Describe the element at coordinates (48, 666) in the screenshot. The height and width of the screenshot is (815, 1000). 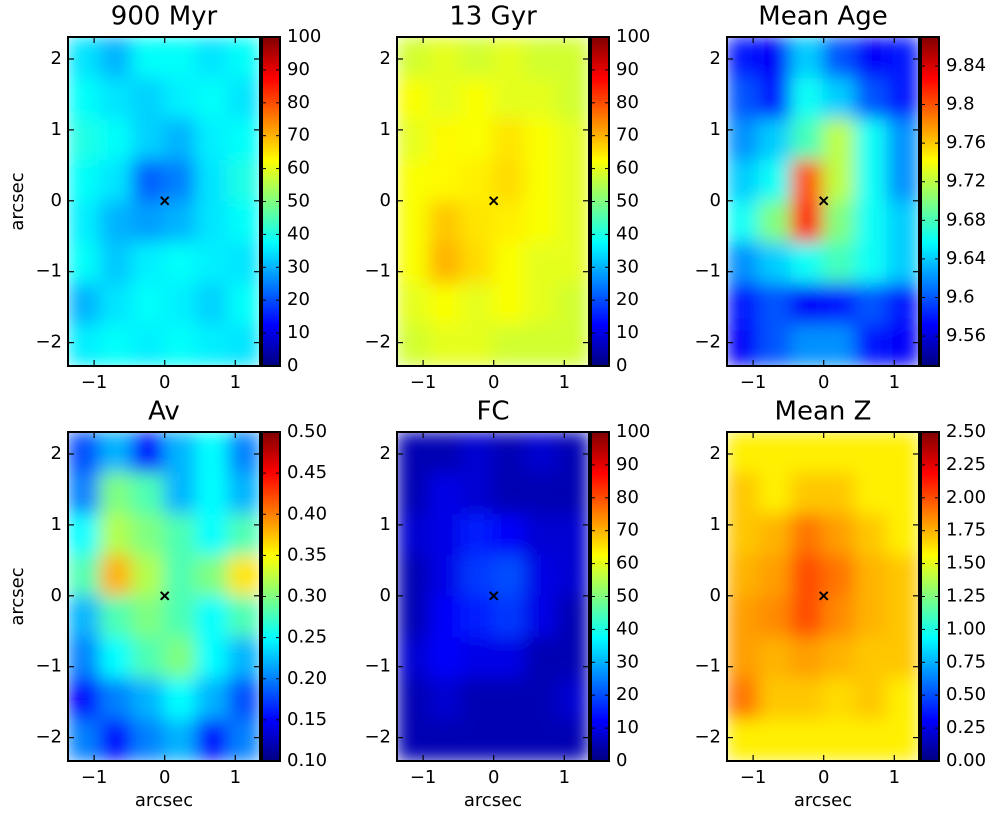
I see `y-tick-label: −1` at that location.